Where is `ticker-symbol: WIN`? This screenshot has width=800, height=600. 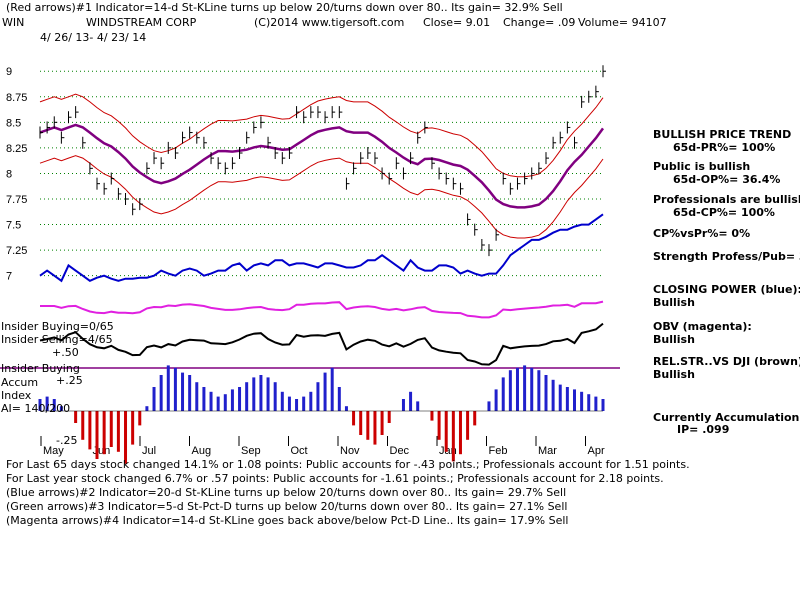
ticker-symbol: WIN is located at coordinates (13, 22).